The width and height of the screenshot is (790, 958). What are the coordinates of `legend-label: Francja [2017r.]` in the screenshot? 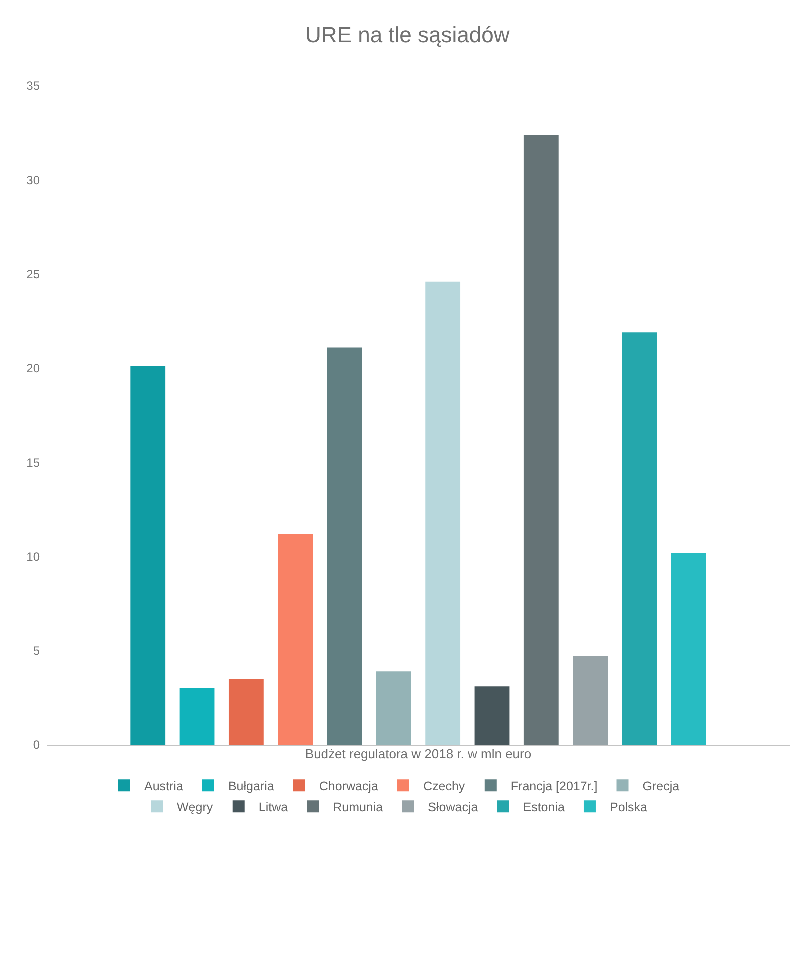 It's located at (554, 787).